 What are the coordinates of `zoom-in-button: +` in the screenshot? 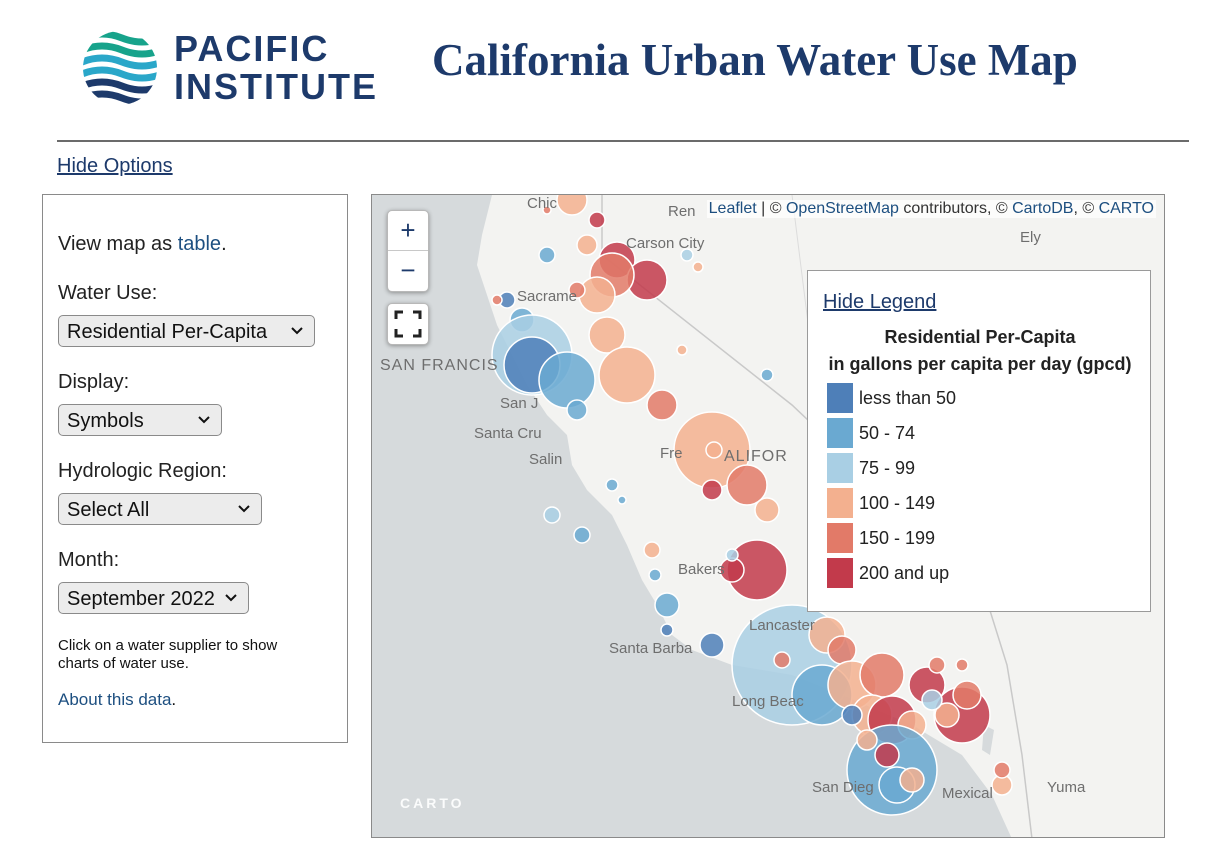 It's located at (408, 231).